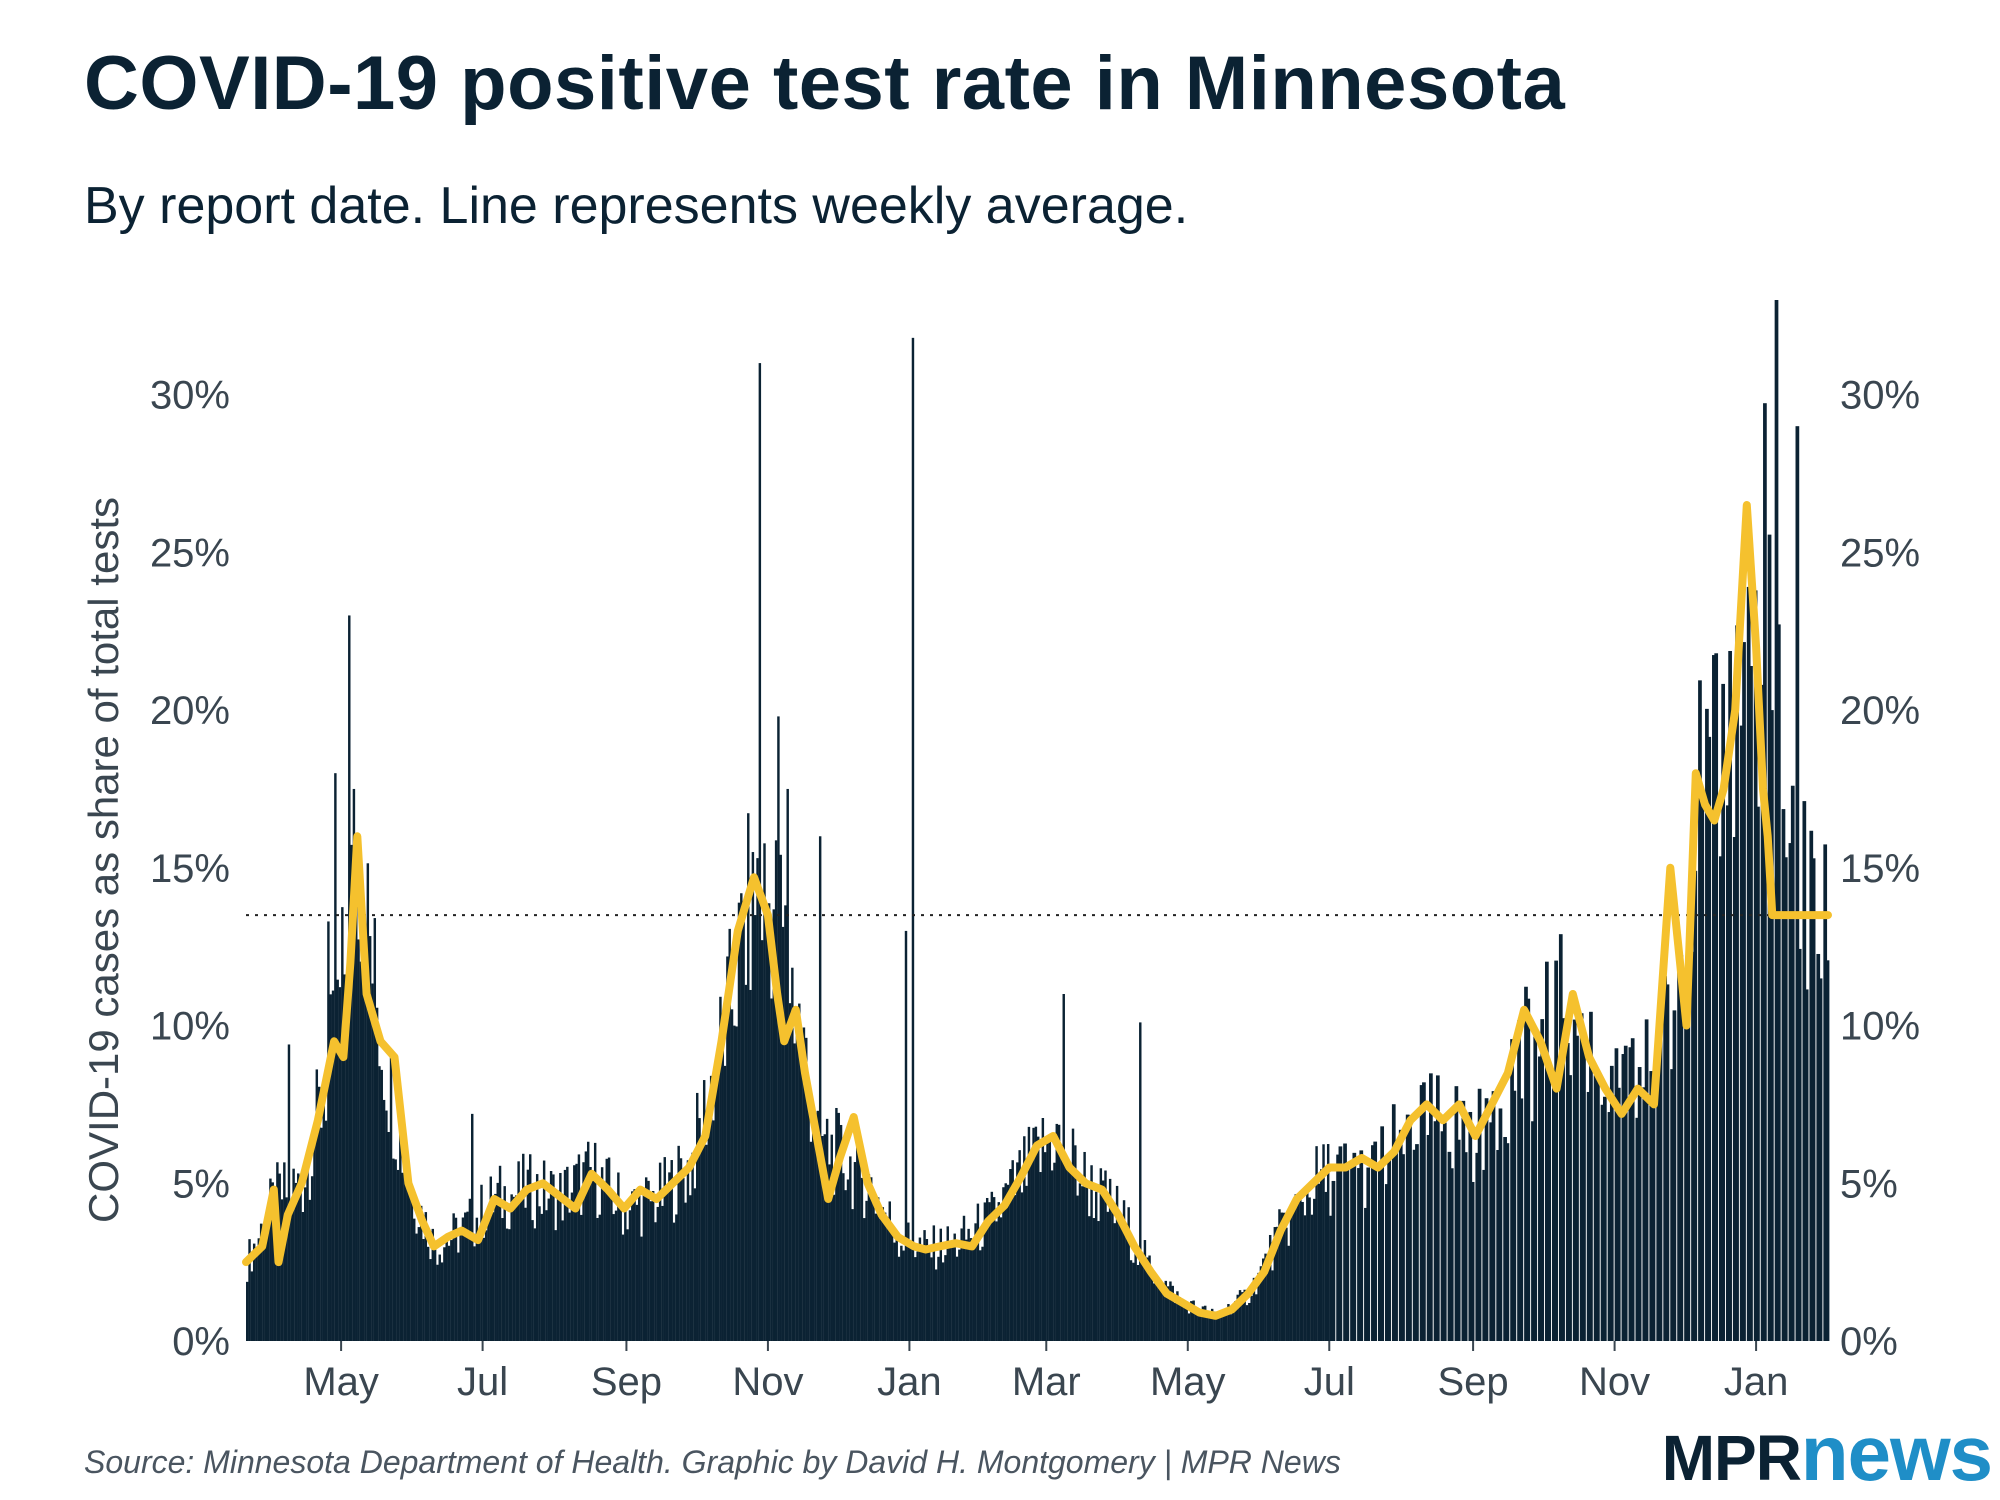  I want to click on y-axis-label: COVID-19 cases as share of total tests, so click(103, 860).